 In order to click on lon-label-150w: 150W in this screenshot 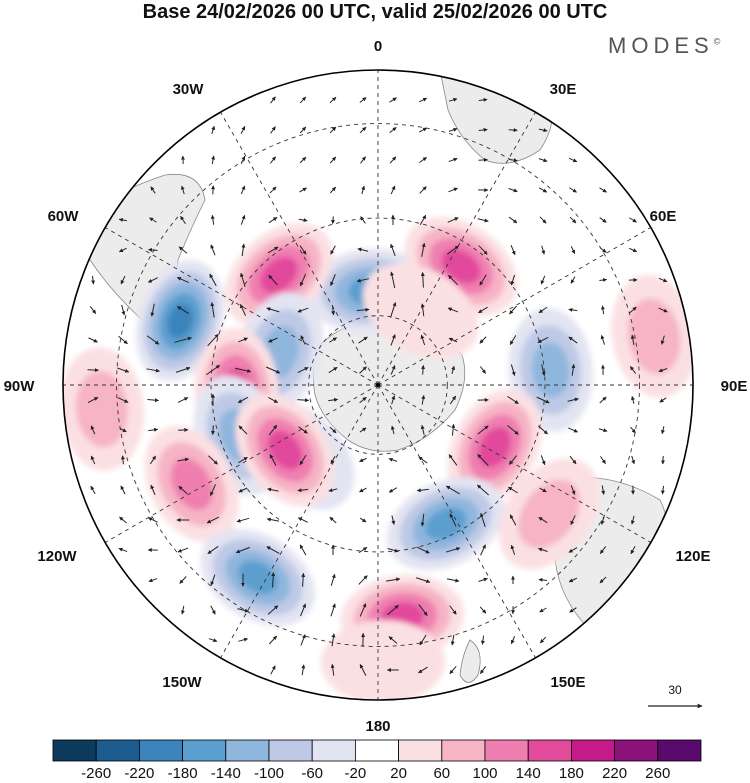, I will do `click(182, 682)`.